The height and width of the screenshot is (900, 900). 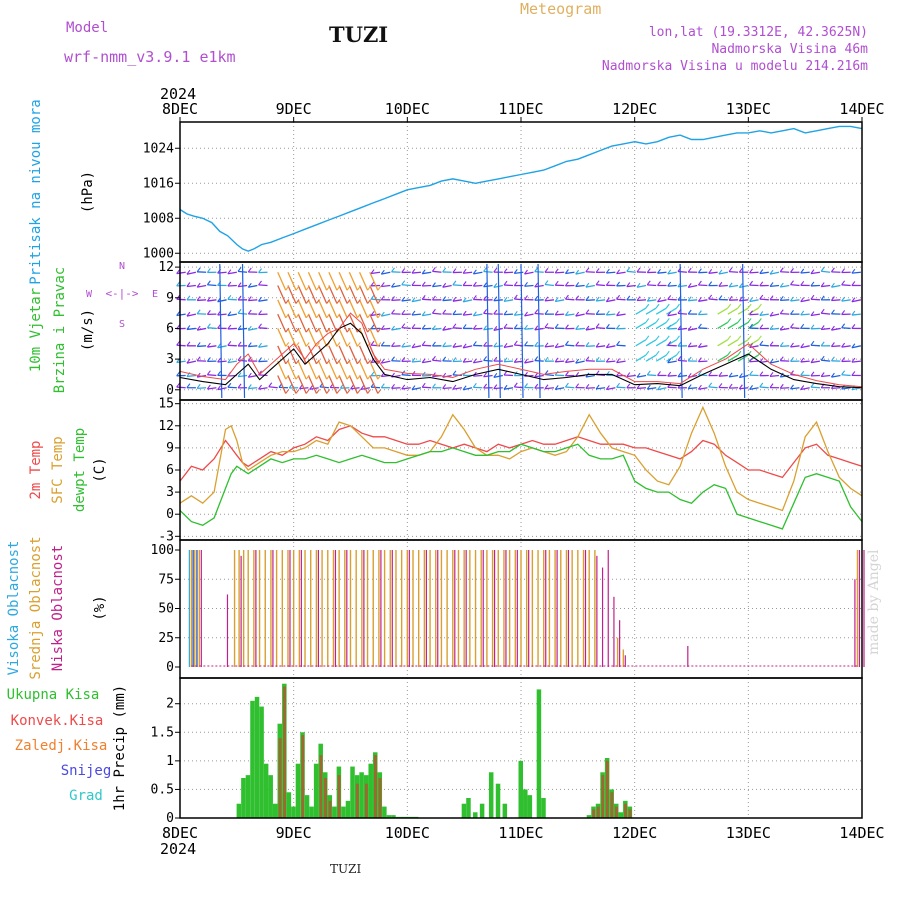 I want to click on precip-legend-item: Grad, so click(x=86, y=796).